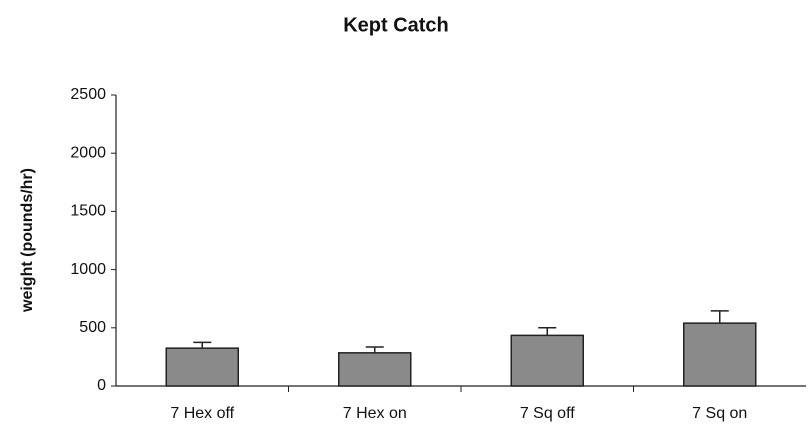 This screenshot has width=808, height=429. Describe the element at coordinates (88, 211) in the screenshot. I see `y-tick-label: 1500` at that location.